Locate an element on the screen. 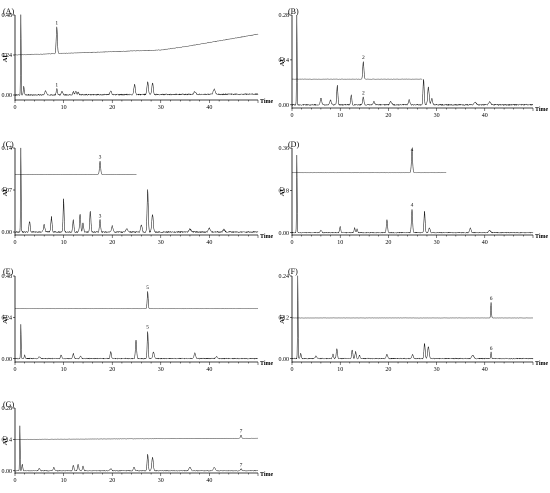 Image resolution: width=550 pixels, height=493 pixels. peak-label: 4 is located at coordinates (412, 150).